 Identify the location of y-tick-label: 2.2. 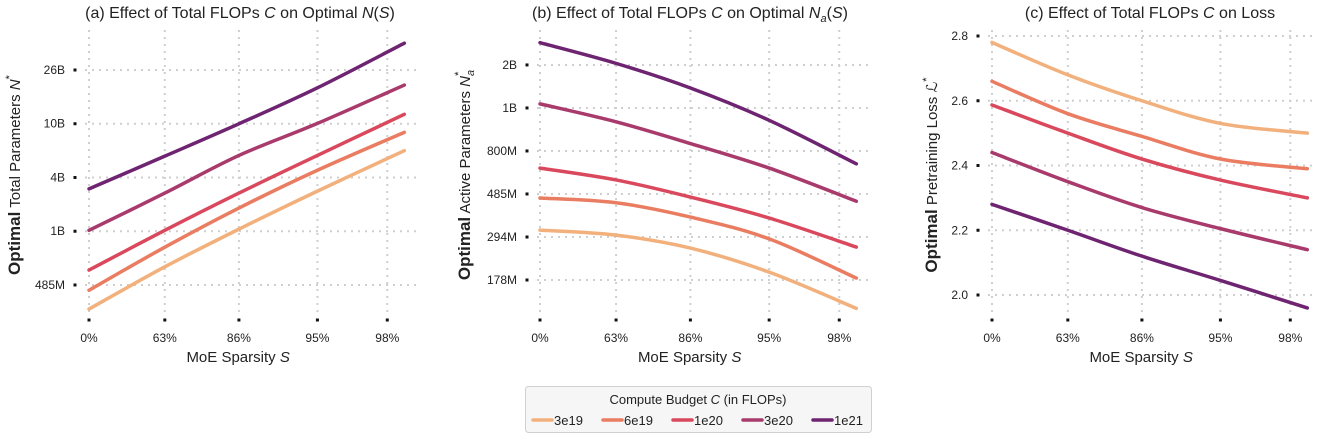
(959, 230).